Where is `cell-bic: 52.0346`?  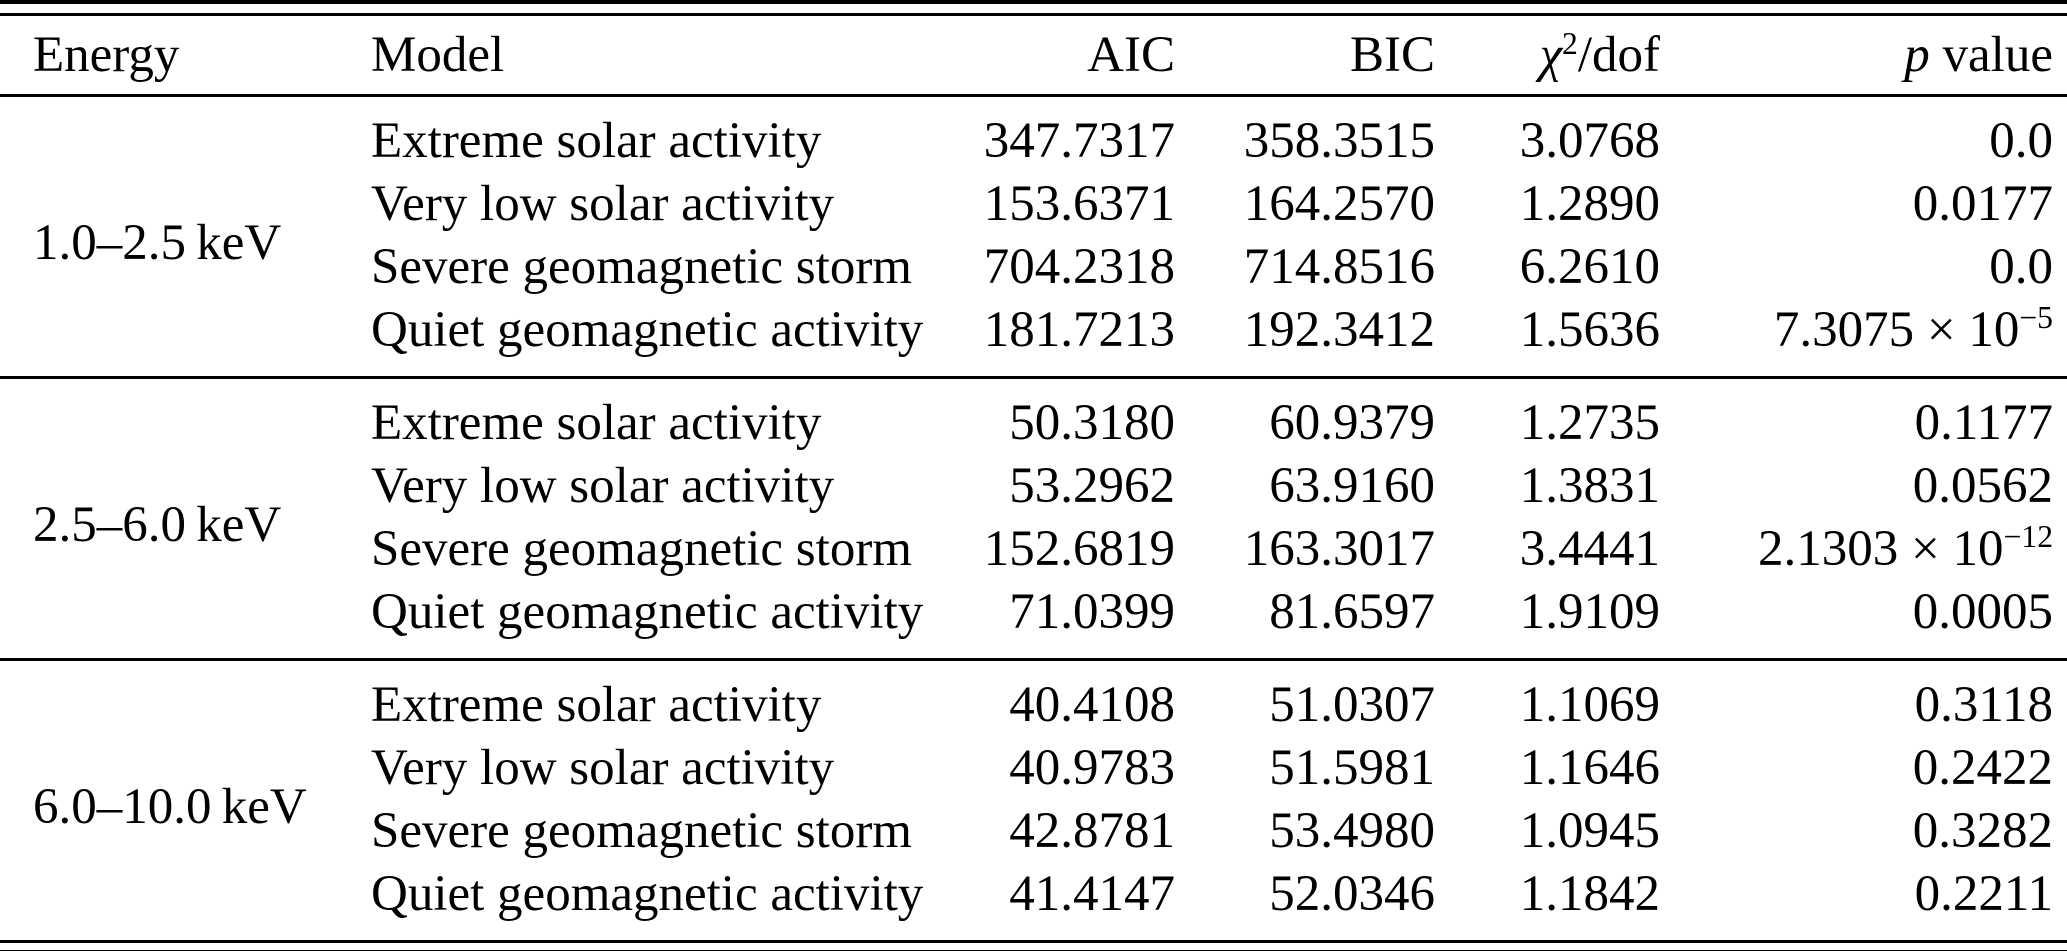 cell-bic: 52.0346 is located at coordinates (1352, 893).